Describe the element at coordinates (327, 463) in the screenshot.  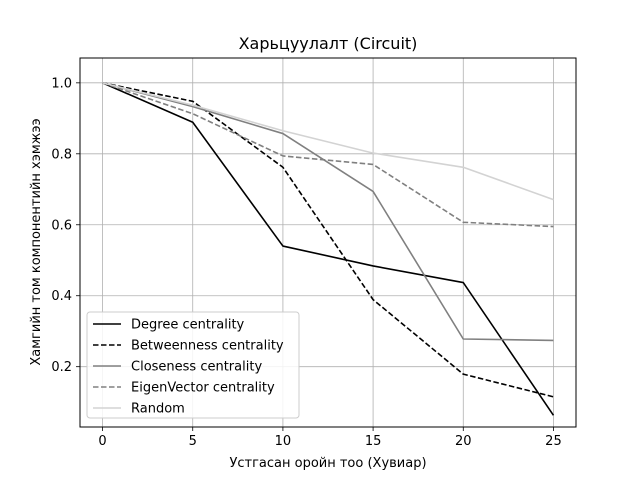
I see `x-axis-label: Устгасан оройн тоо (Хувиар)` at that location.